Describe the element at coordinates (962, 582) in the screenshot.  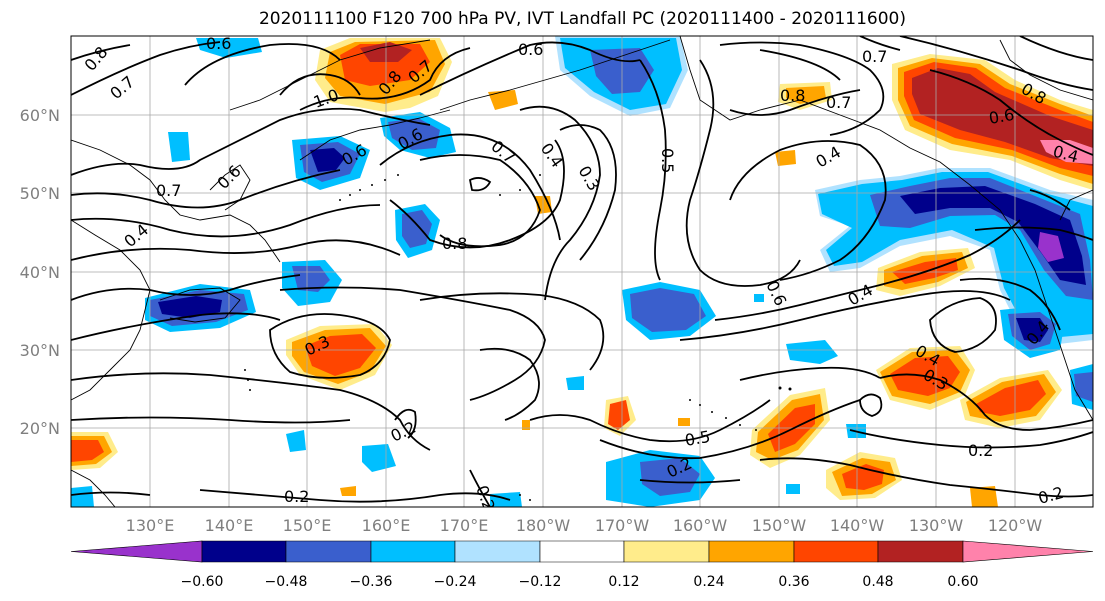
I see `colorbar-tick-label: 0.60` at that location.